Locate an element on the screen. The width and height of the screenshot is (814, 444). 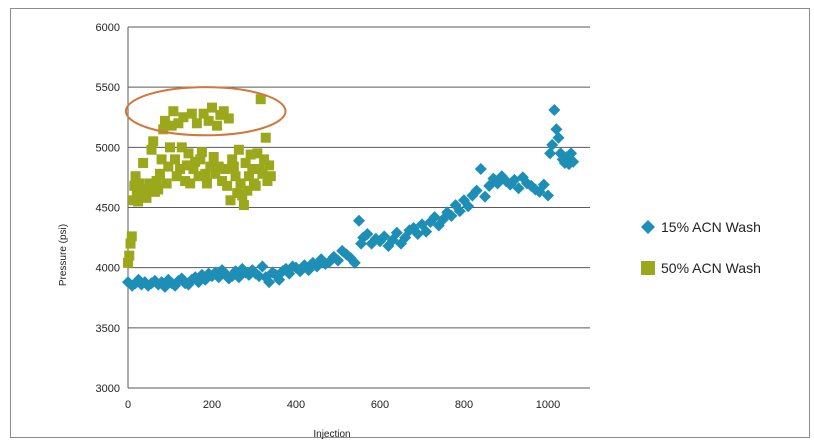
y-tick-labels: 3000 3500 4000 4500 5000 5500 6000 is located at coordinates (108, 208).